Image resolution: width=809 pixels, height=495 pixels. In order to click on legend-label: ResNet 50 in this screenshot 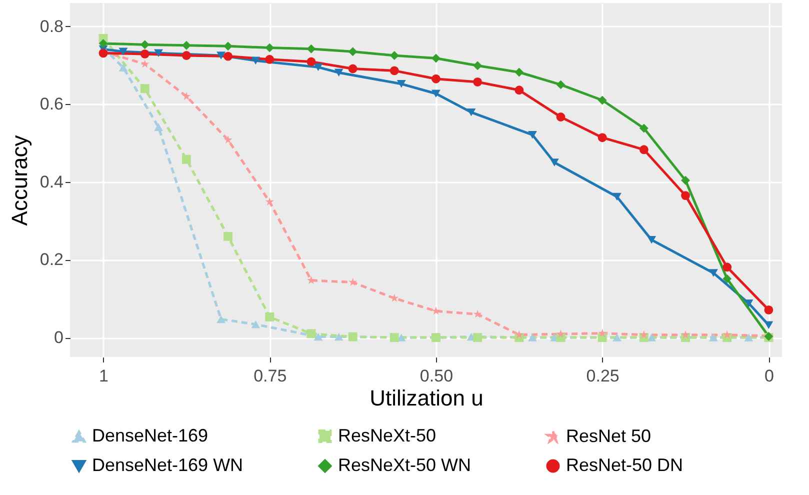, I will do `click(609, 436)`.